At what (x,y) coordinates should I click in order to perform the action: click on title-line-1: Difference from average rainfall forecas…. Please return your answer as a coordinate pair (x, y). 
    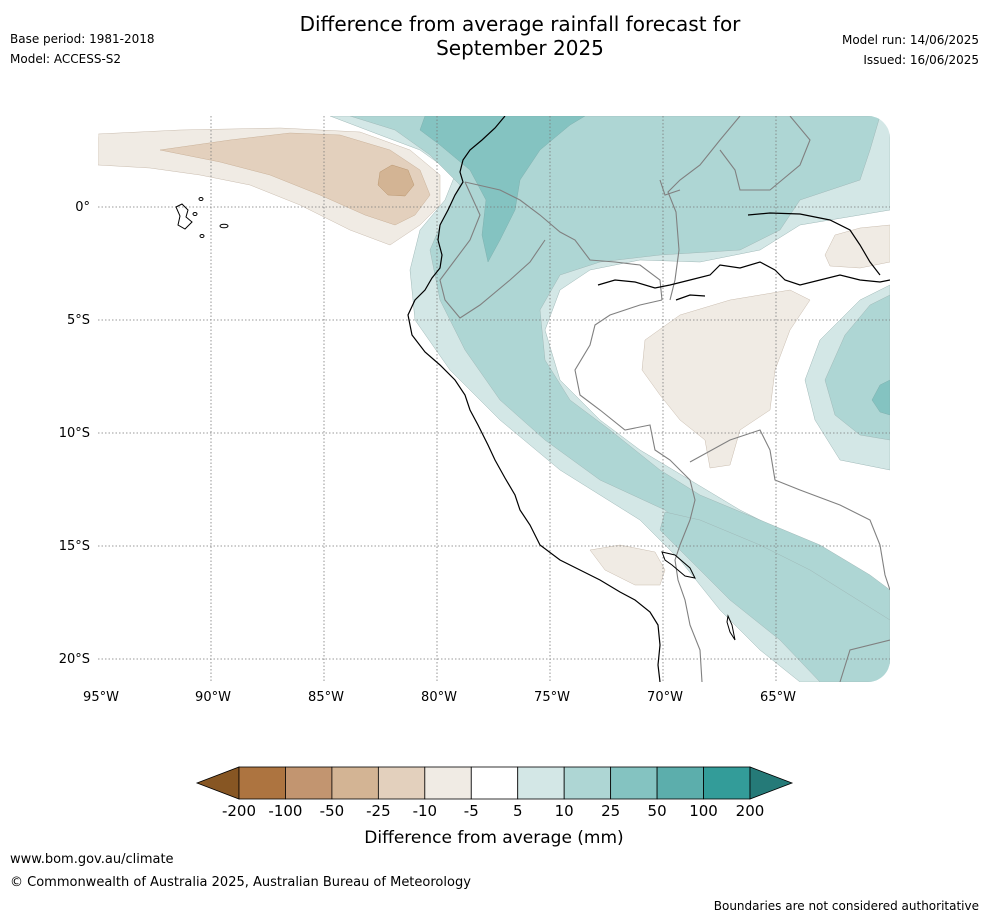
    Looking at the image, I should click on (520, 24).